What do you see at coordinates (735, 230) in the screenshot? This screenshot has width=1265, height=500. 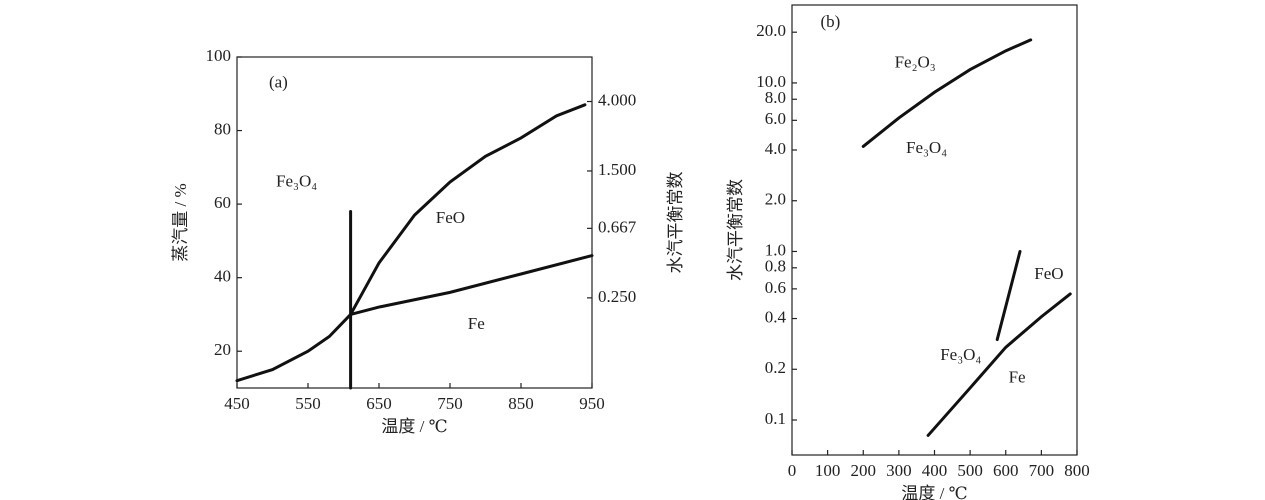 I see `y-axis-label: 水汽平衡常数` at bounding box center [735, 230].